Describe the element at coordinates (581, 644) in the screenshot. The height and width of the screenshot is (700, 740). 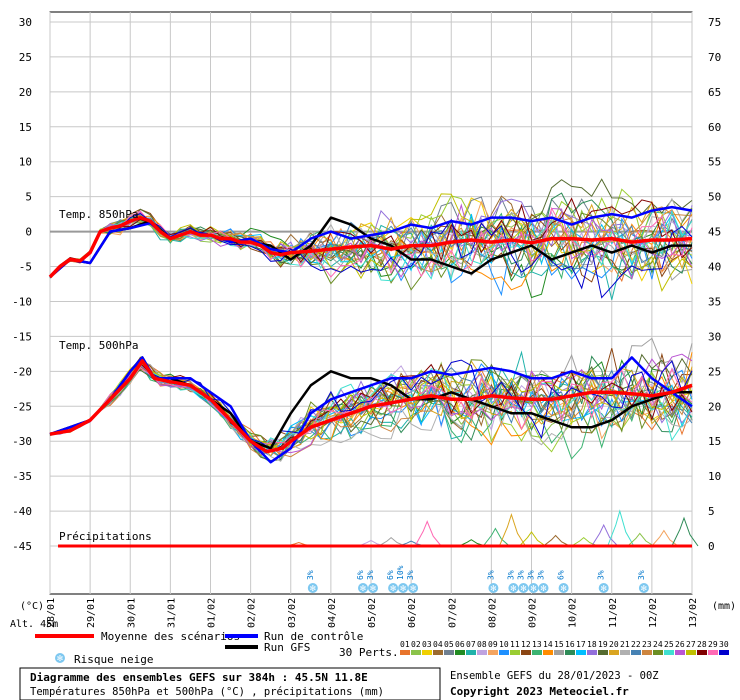
I see `perturbation-id: 17` at that location.